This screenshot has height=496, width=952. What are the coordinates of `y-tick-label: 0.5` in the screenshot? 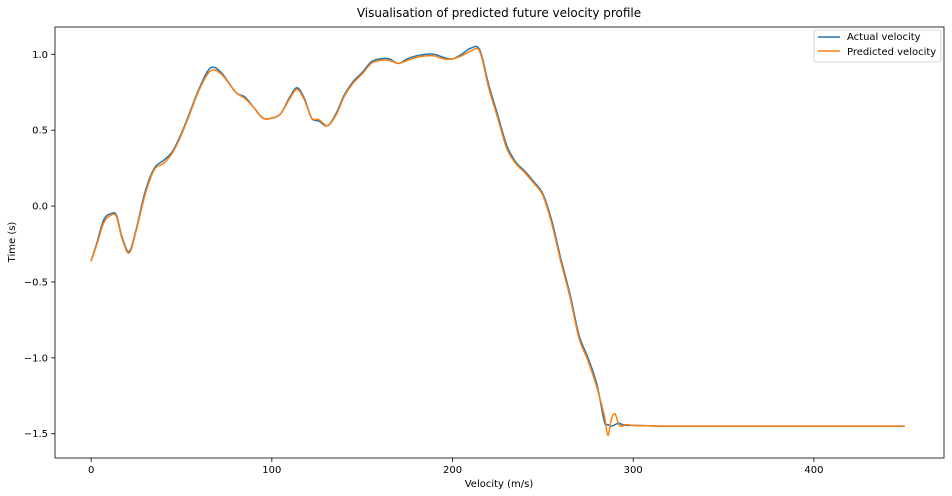 It's located at (40, 131).